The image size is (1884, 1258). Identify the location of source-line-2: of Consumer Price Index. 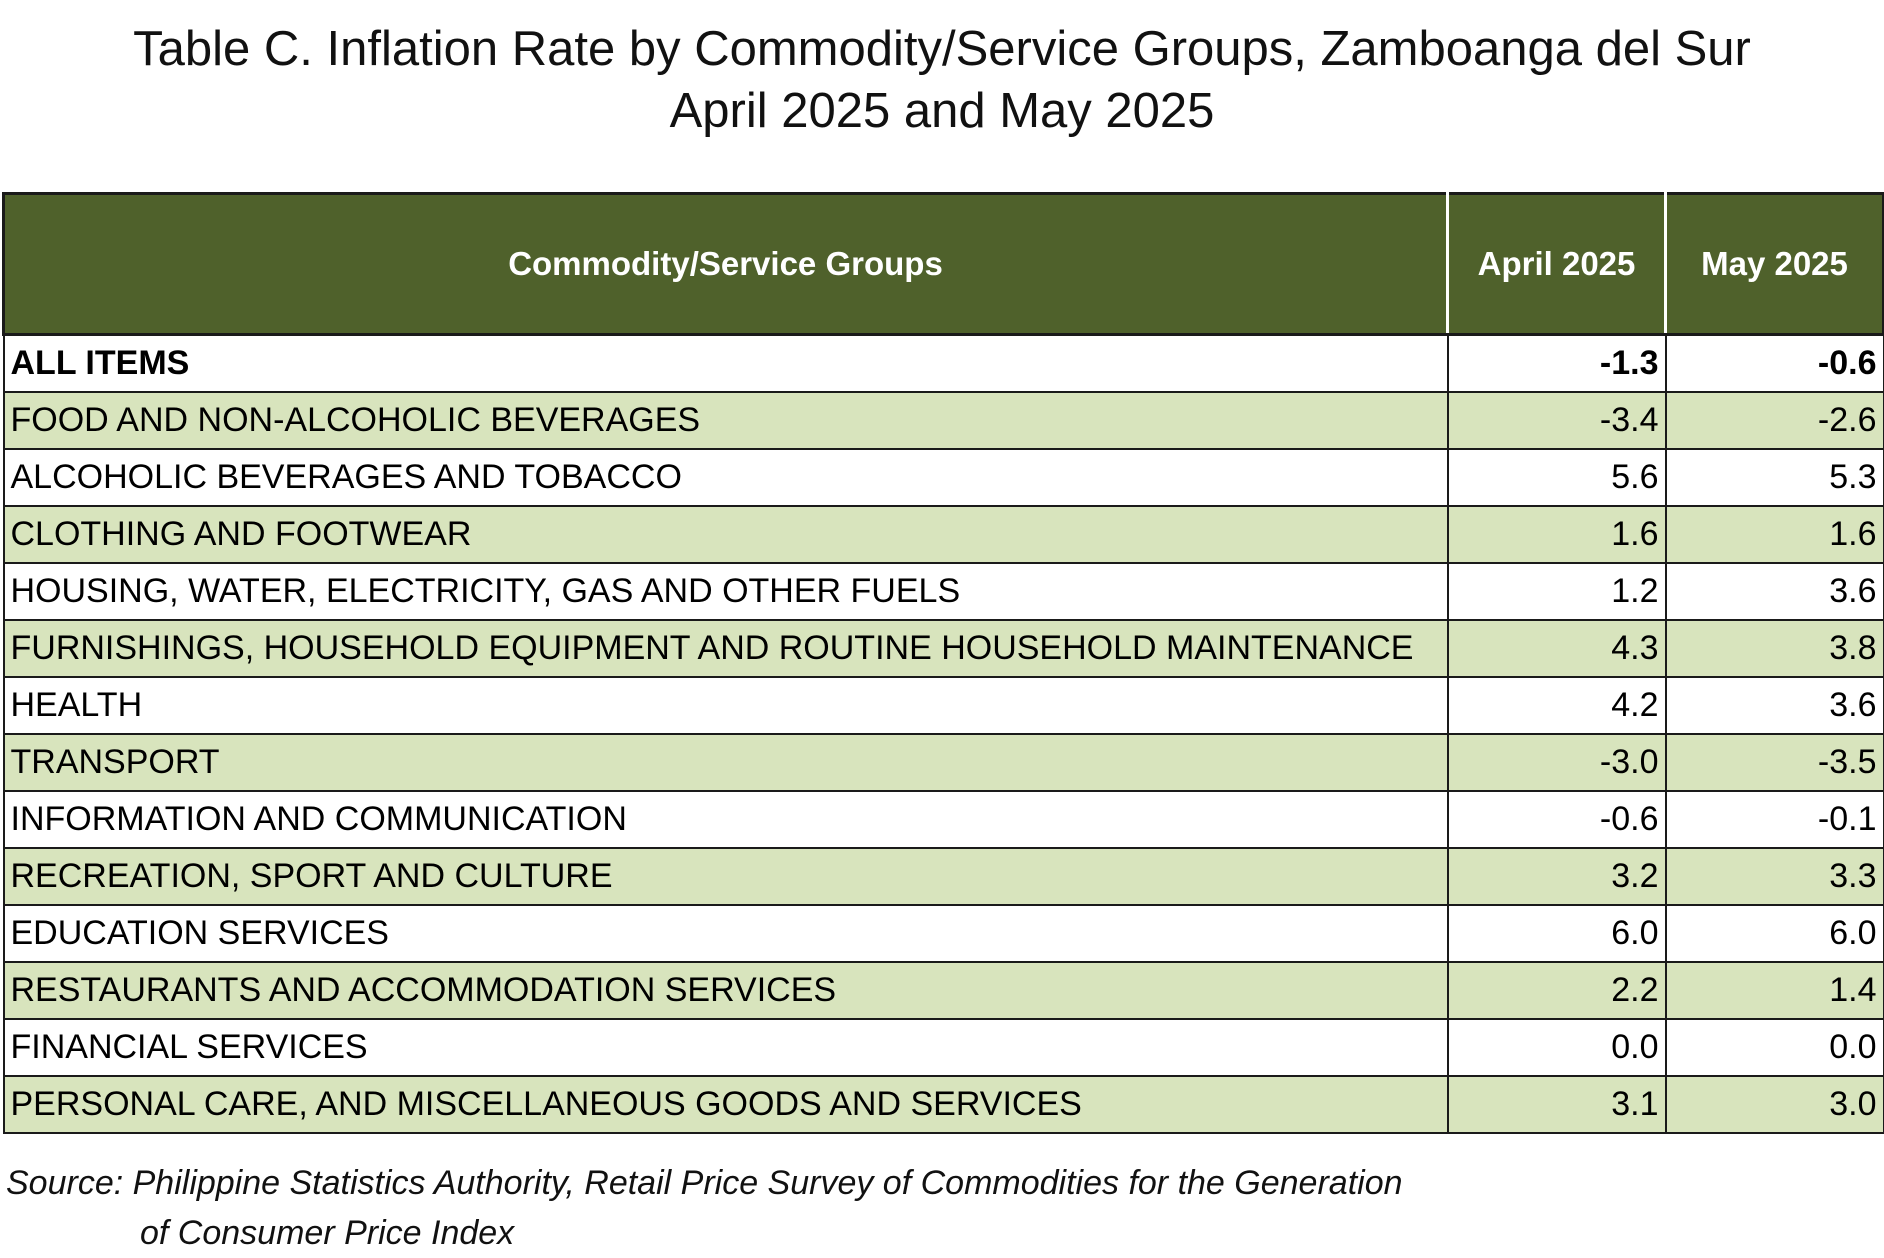
(327, 1233).